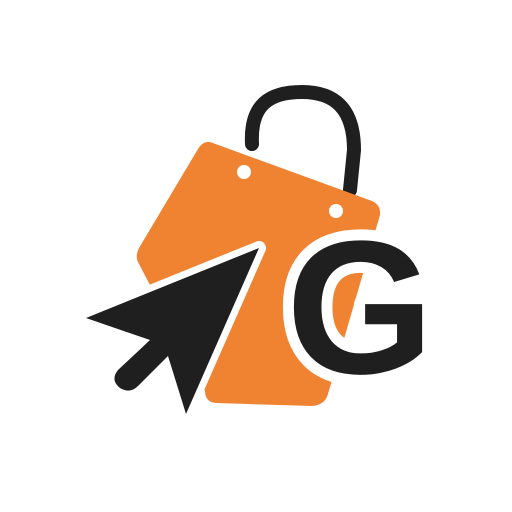  Describe the element at coordinates (303, 140) in the screenshot. I see `bag-handle` at that location.